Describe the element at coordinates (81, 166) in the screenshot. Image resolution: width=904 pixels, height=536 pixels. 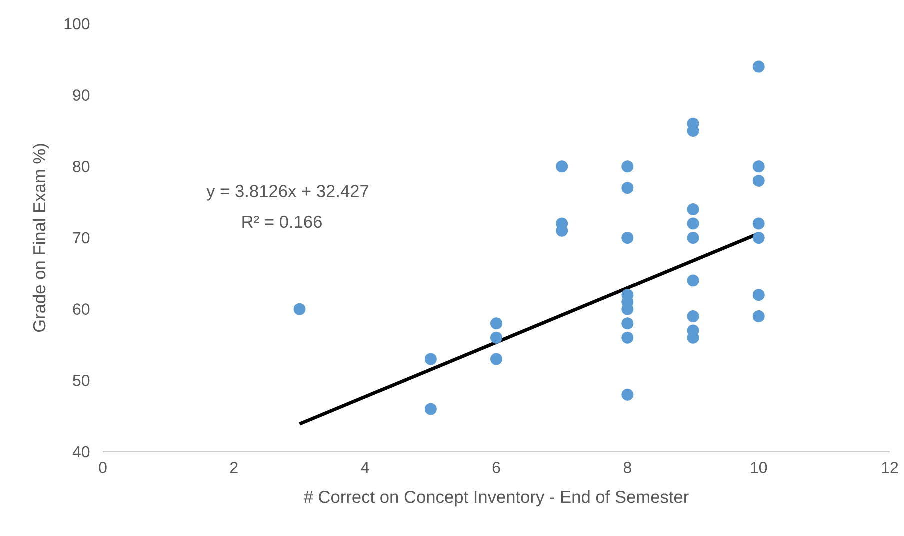
I see `y-tick-label: 80` at that location.